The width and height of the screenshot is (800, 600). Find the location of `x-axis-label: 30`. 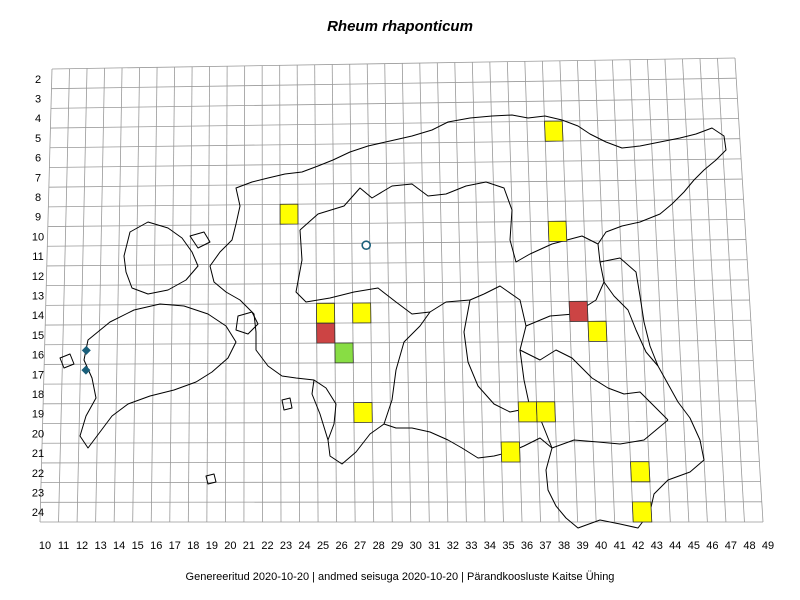

x-axis-label: 30 is located at coordinates (416, 546).